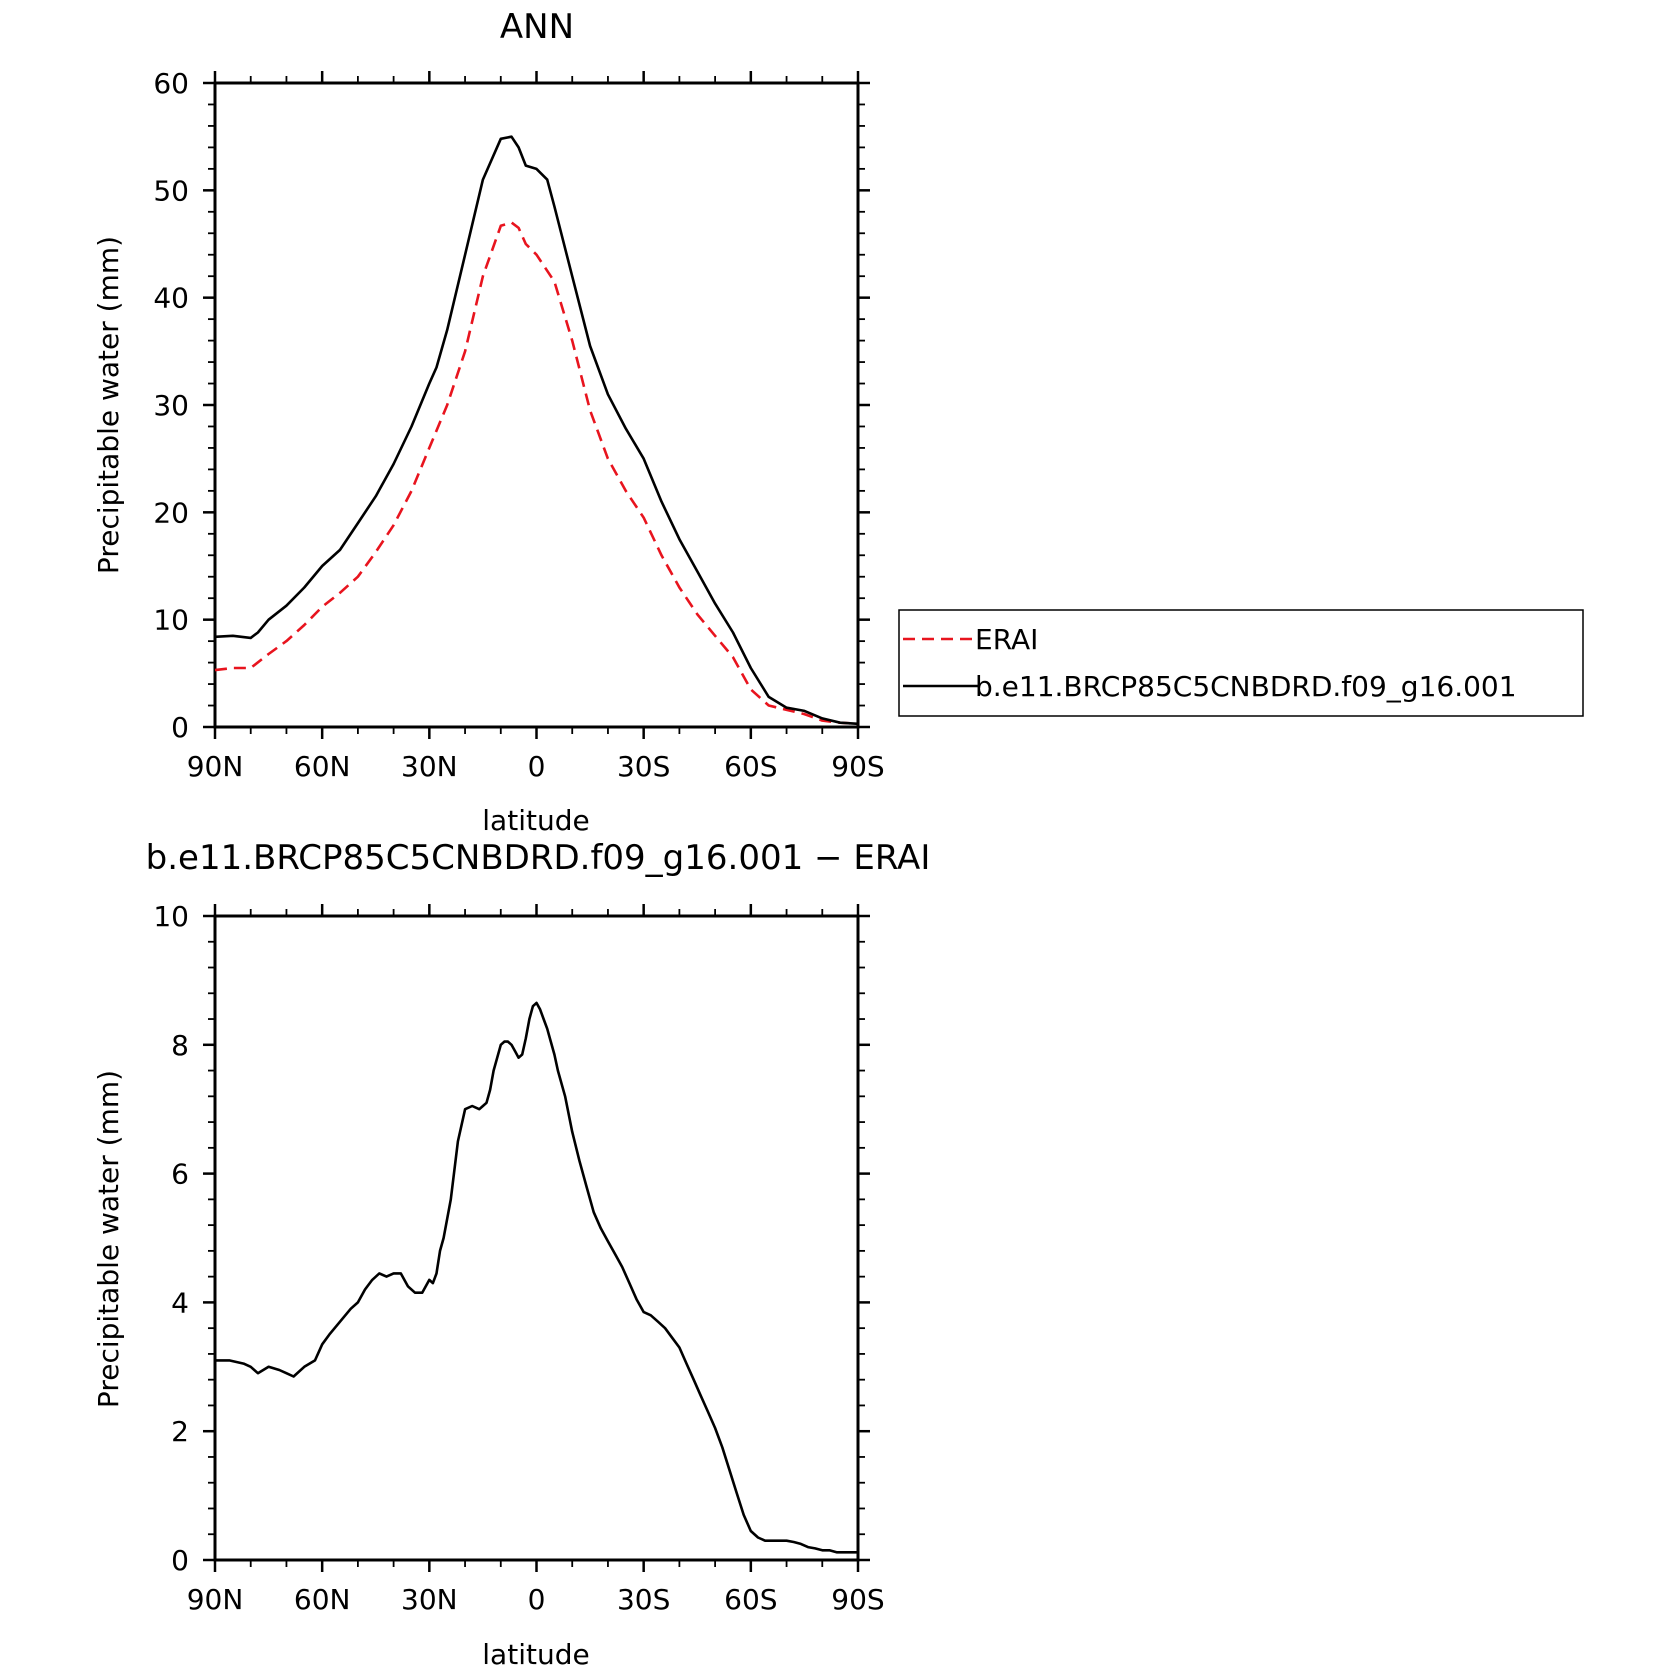 This screenshot has height=1669, width=1670. I want to click on bottom-x-tick-label: 90N, so click(215, 1599).